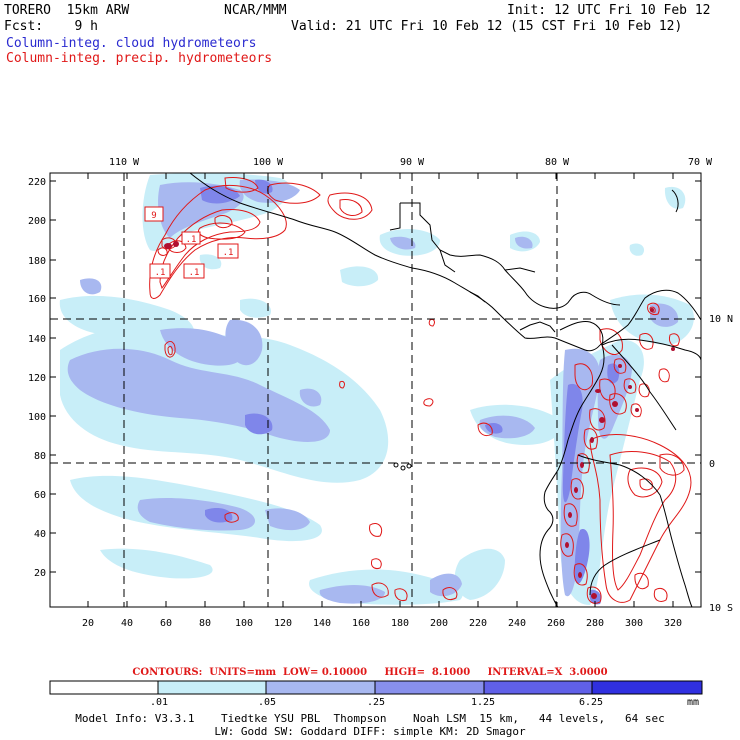 The height and width of the screenshot is (740, 740). What do you see at coordinates (194, 273) in the screenshot?
I see `contour-label-b: .1` at bounding box center [194, 273].